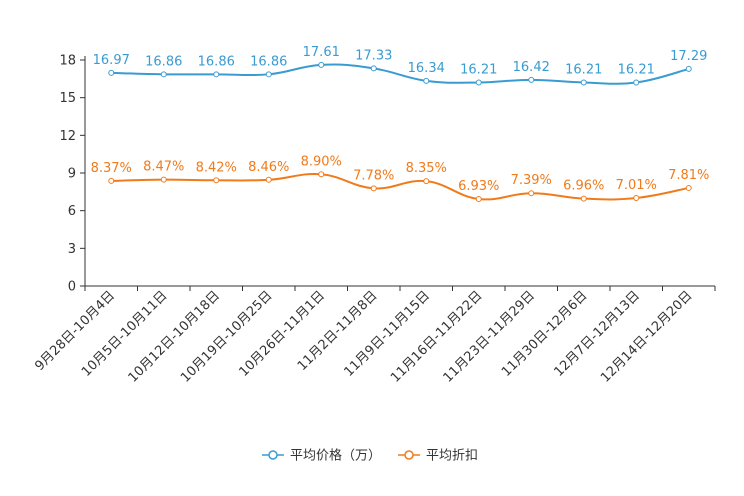  Describe the element at coordinates (216, 167) in the screenshot. I see `data-label: 8.42%` at that location.